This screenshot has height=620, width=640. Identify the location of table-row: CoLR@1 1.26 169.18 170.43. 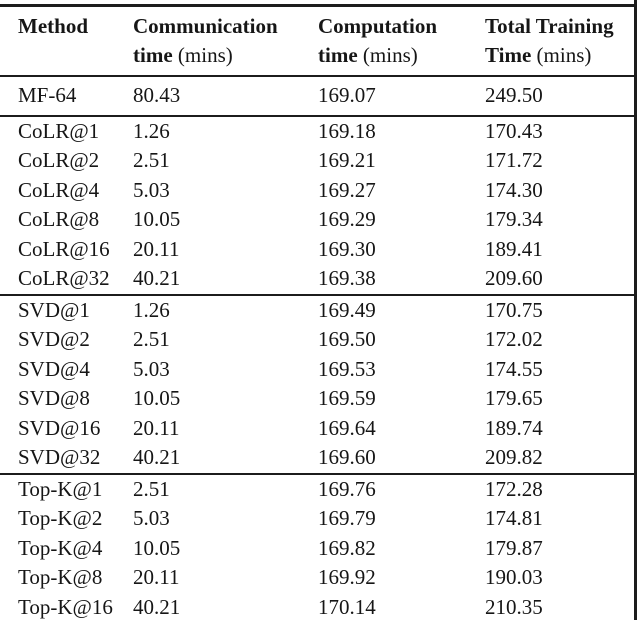
(318, 131).